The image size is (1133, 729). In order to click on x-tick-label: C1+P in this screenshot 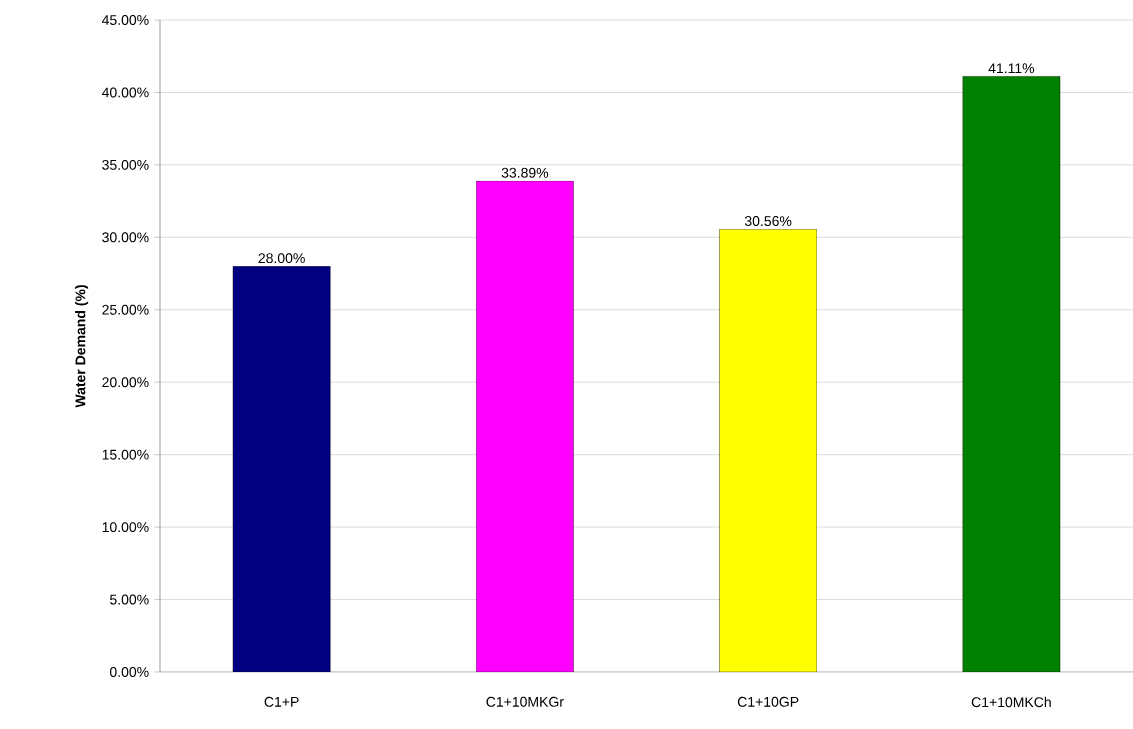, I will do `click(281, 701)`.